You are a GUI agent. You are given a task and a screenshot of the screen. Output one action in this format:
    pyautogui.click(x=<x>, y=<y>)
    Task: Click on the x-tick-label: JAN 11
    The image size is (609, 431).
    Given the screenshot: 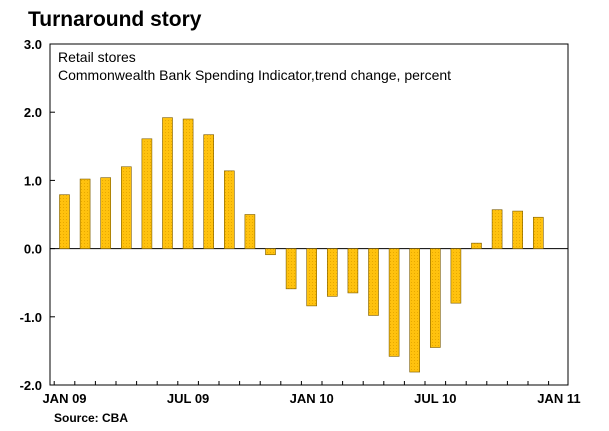 What is the action you would take?
    pyautogui.click(x=558, y=398)
    